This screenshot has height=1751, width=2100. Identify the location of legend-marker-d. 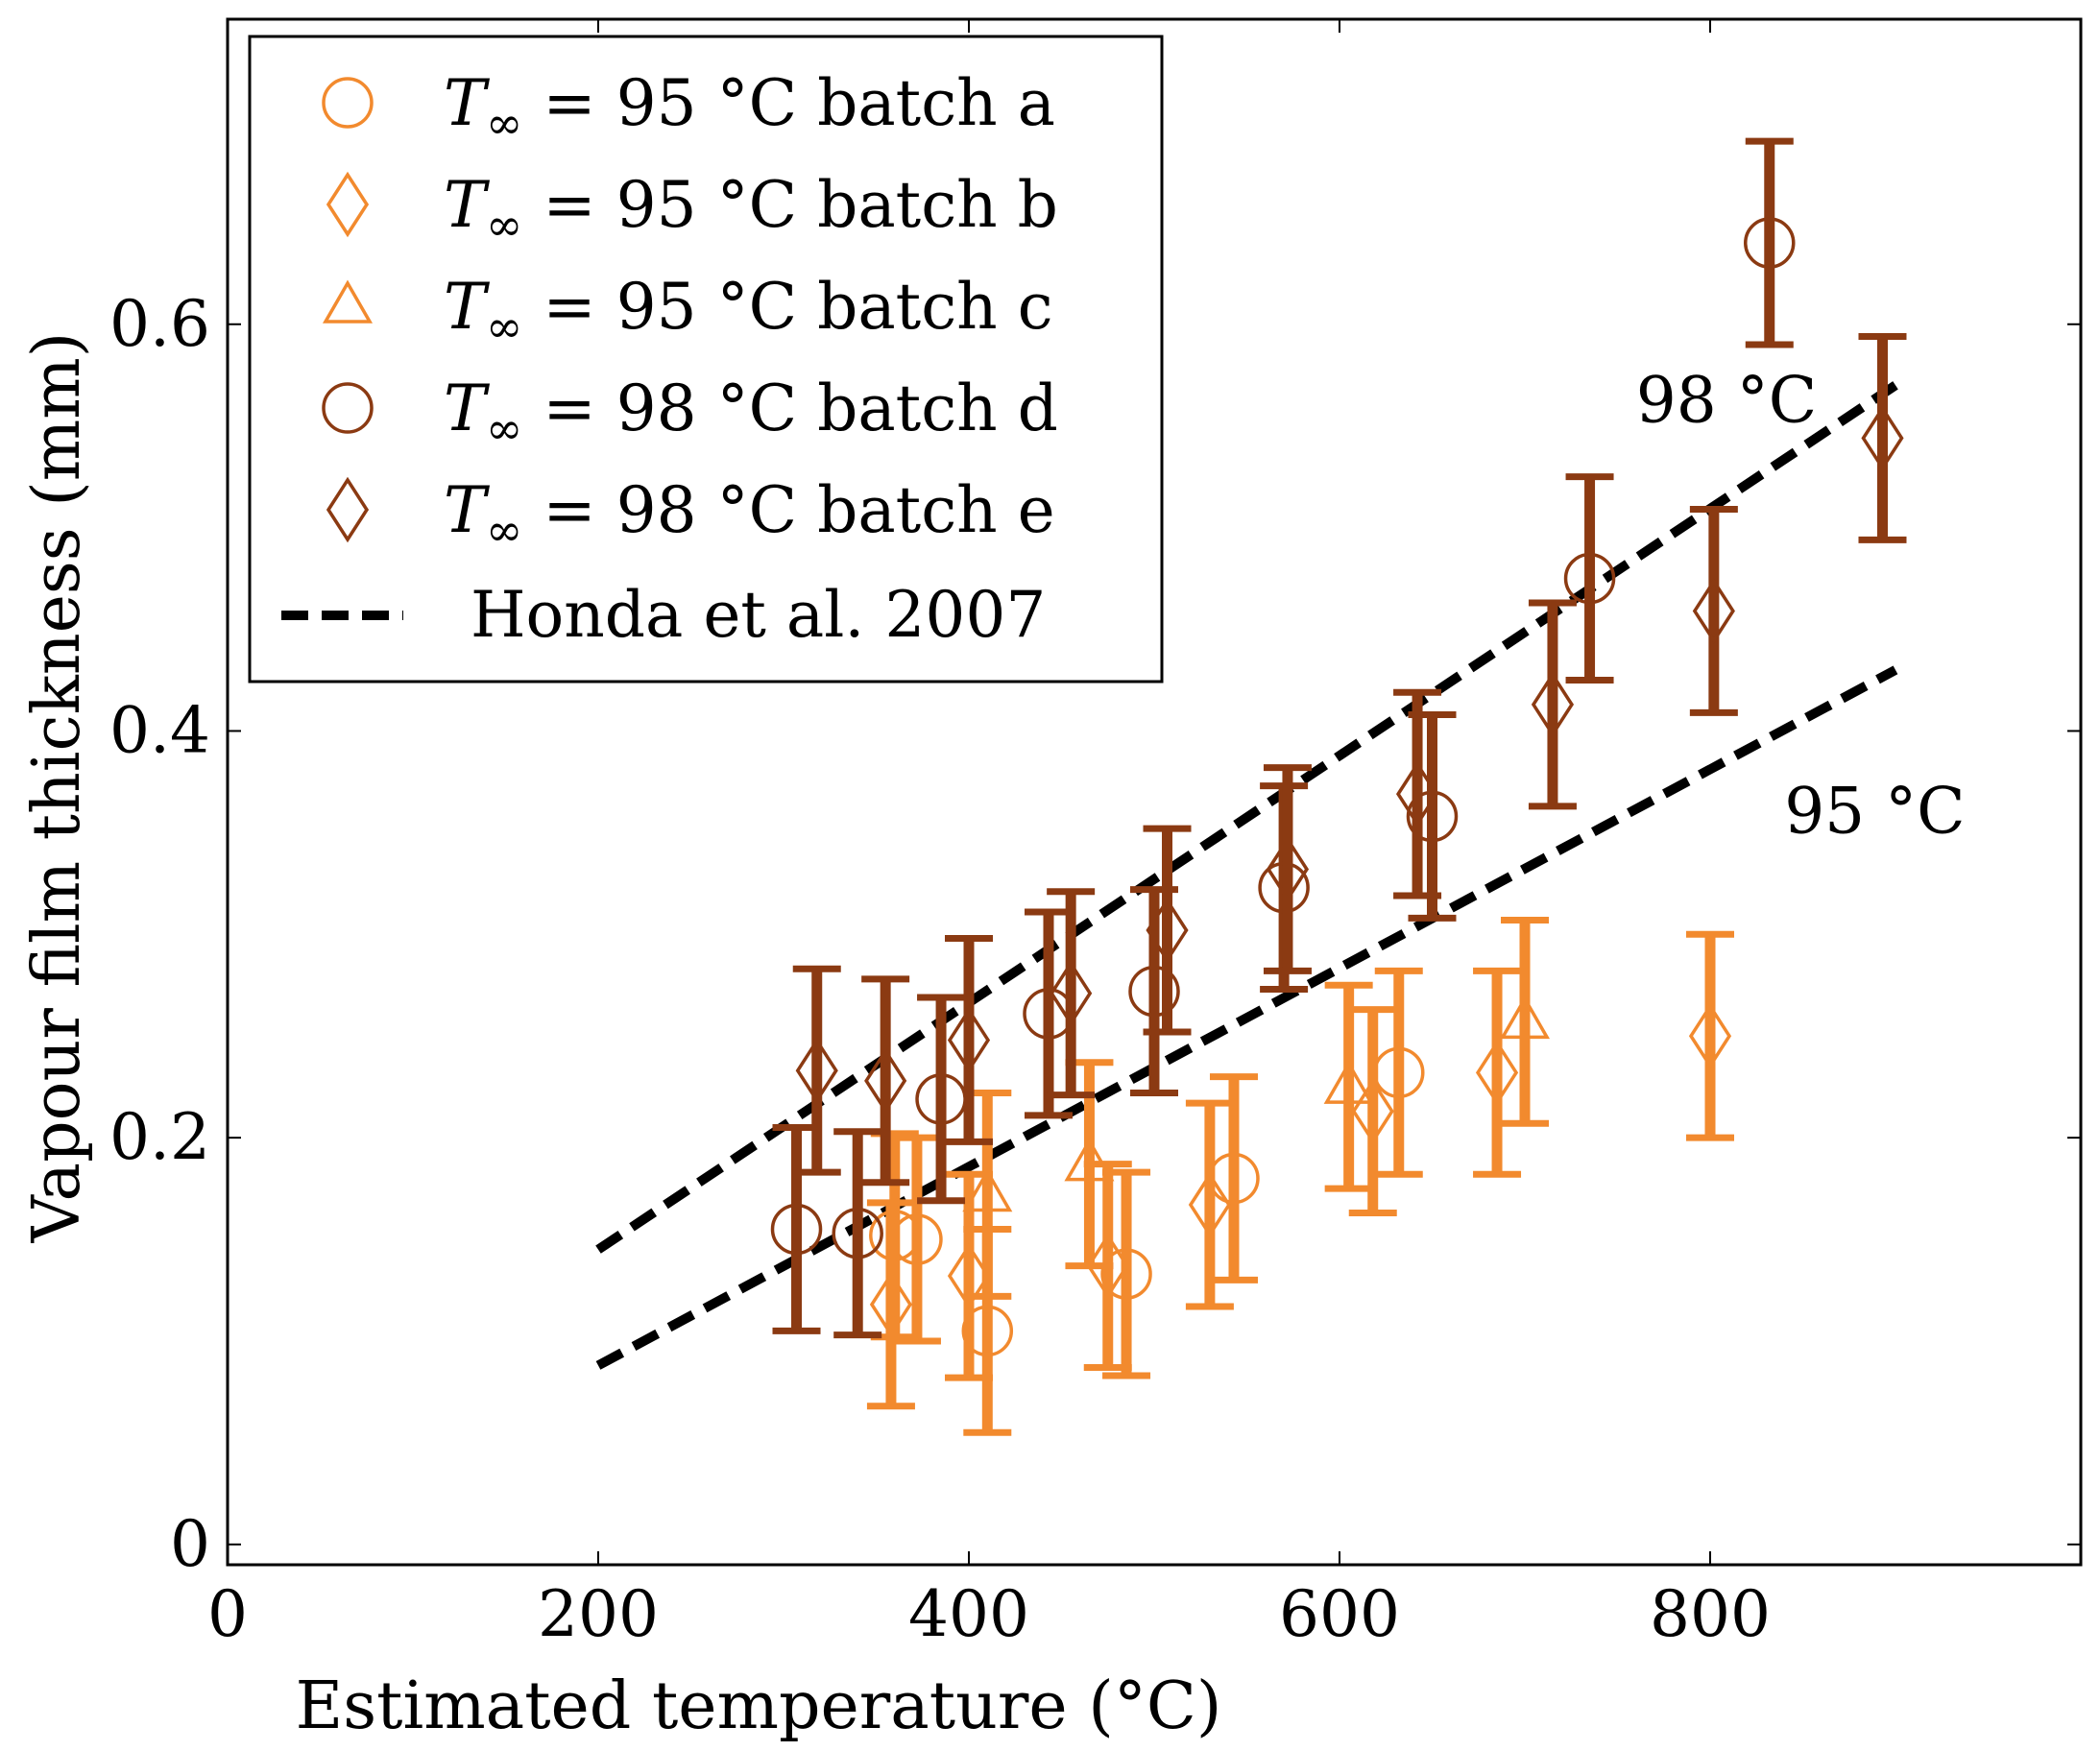
(348, 408).